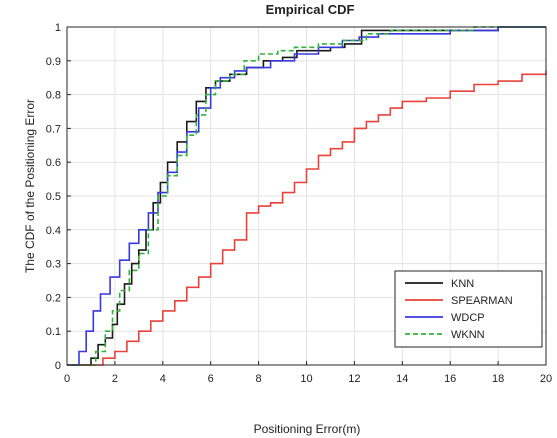  I want to click on y-tick-label: 0.1, so click(53, 332).